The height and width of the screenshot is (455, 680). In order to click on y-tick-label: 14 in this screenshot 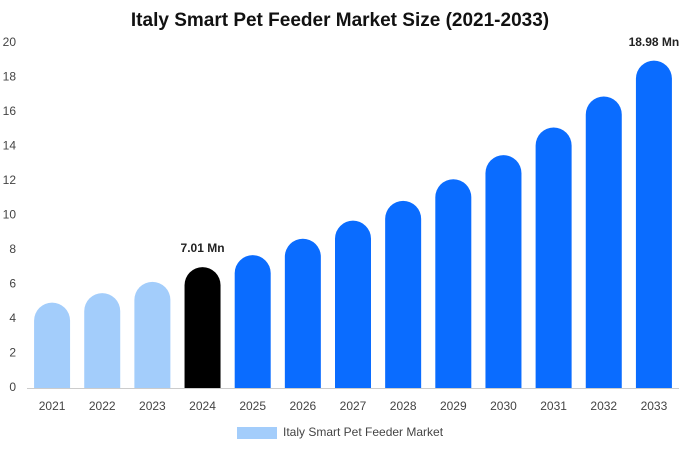, I will do `click(10, 146)`.